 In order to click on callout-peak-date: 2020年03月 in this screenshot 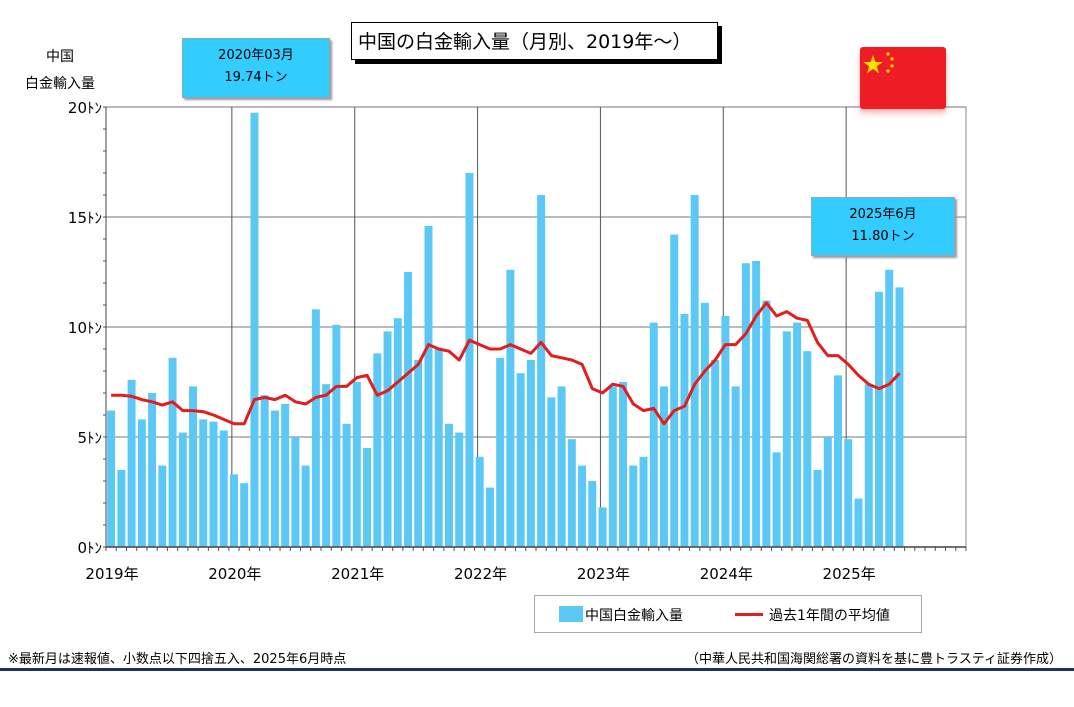, I will do `click(256, 55)`.